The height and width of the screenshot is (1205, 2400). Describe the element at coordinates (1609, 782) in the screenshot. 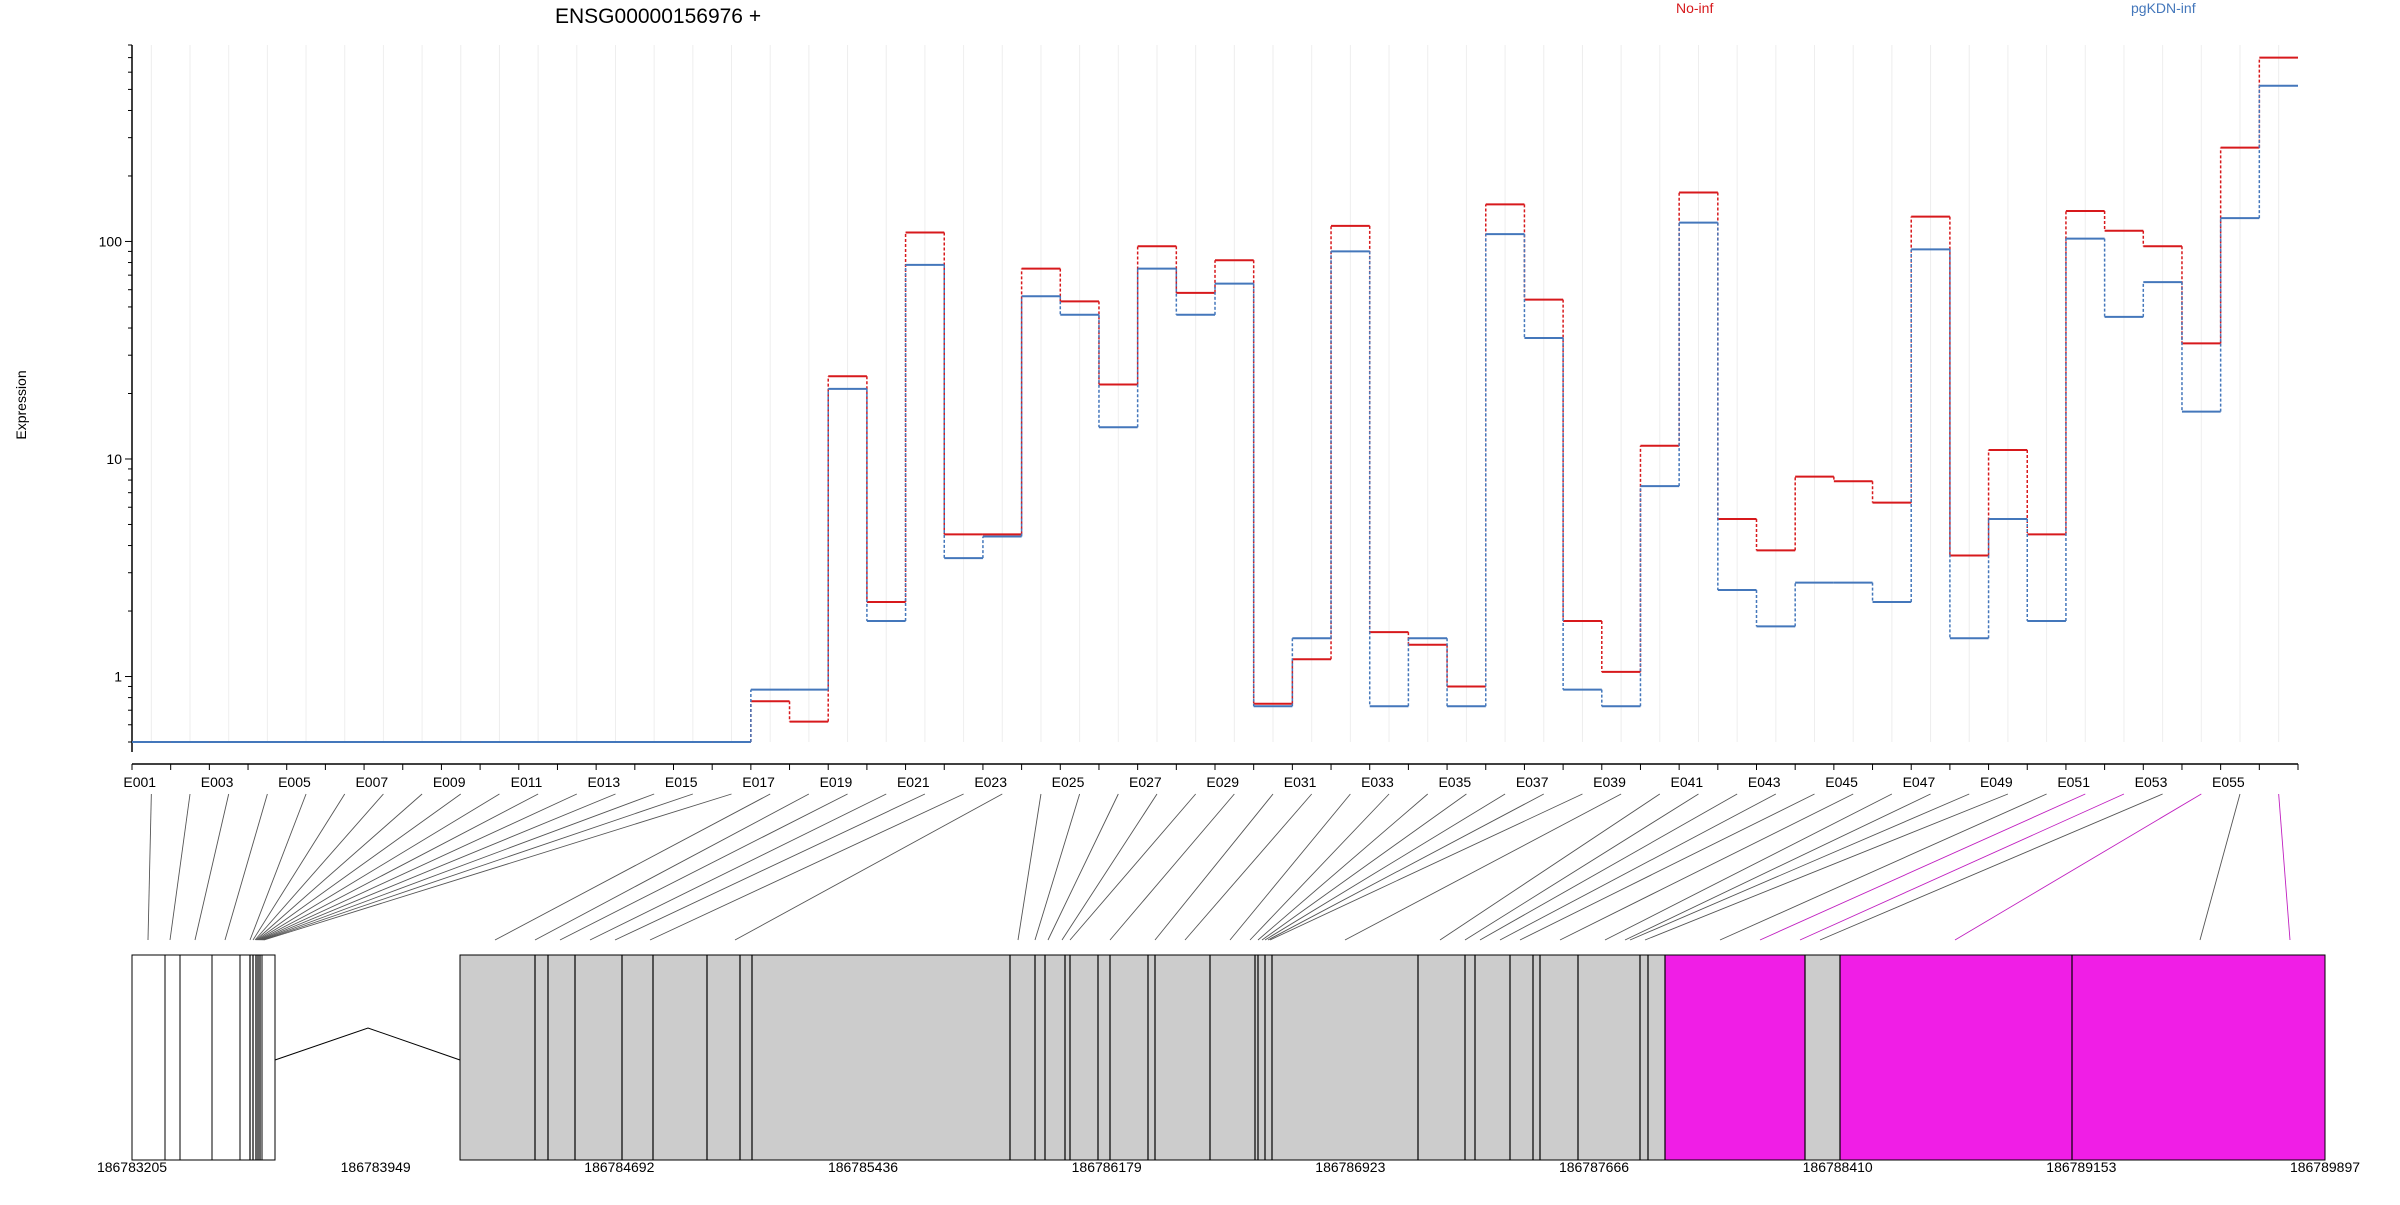

I see `x-tick-label: E039` at that location.